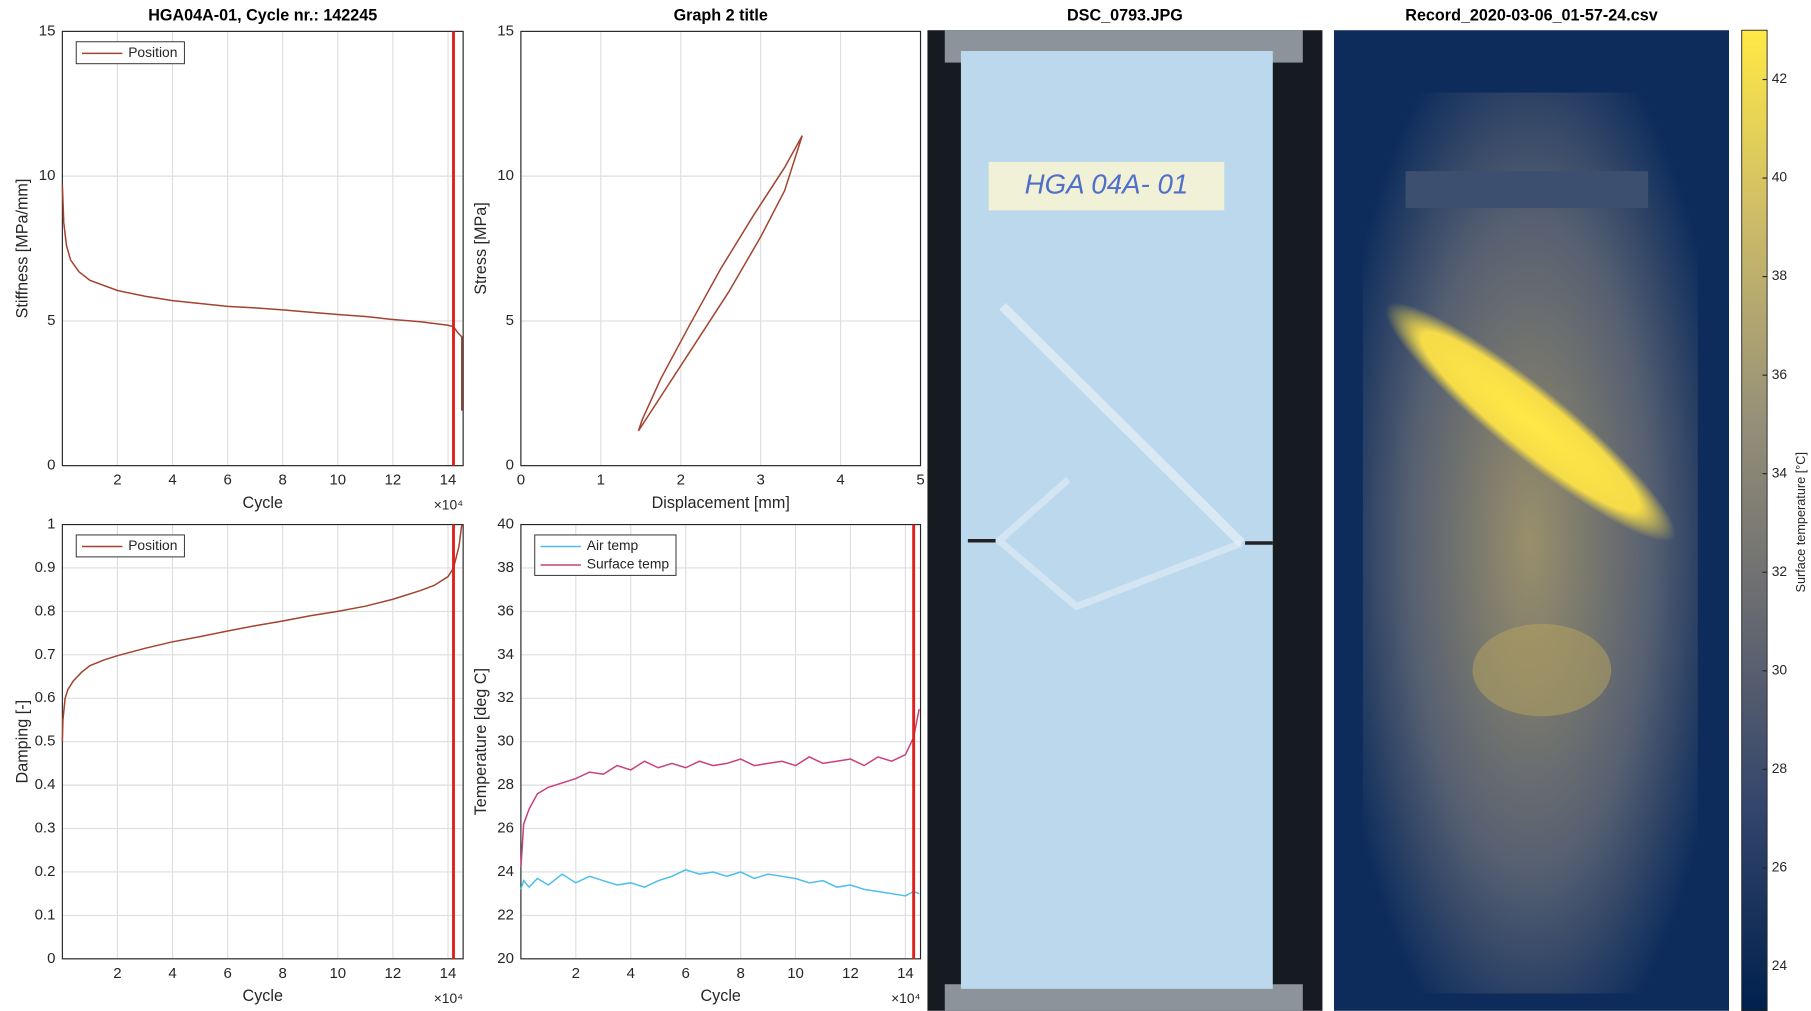  Describe the element at coordinates (505, 654) in the screenshot. I see `y-tick-label: 34` at that location.